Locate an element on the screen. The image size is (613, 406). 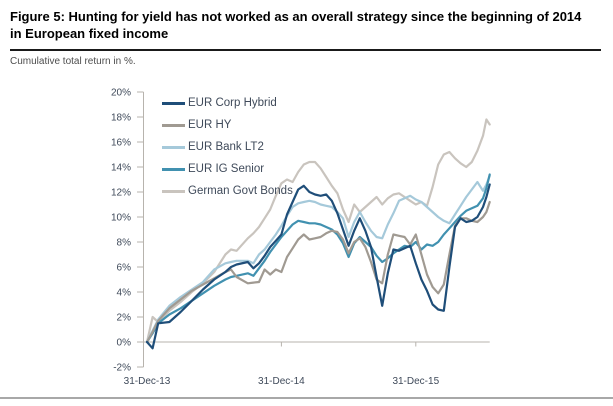
y-axis-label: 8% is located at coordinates (124, 243).